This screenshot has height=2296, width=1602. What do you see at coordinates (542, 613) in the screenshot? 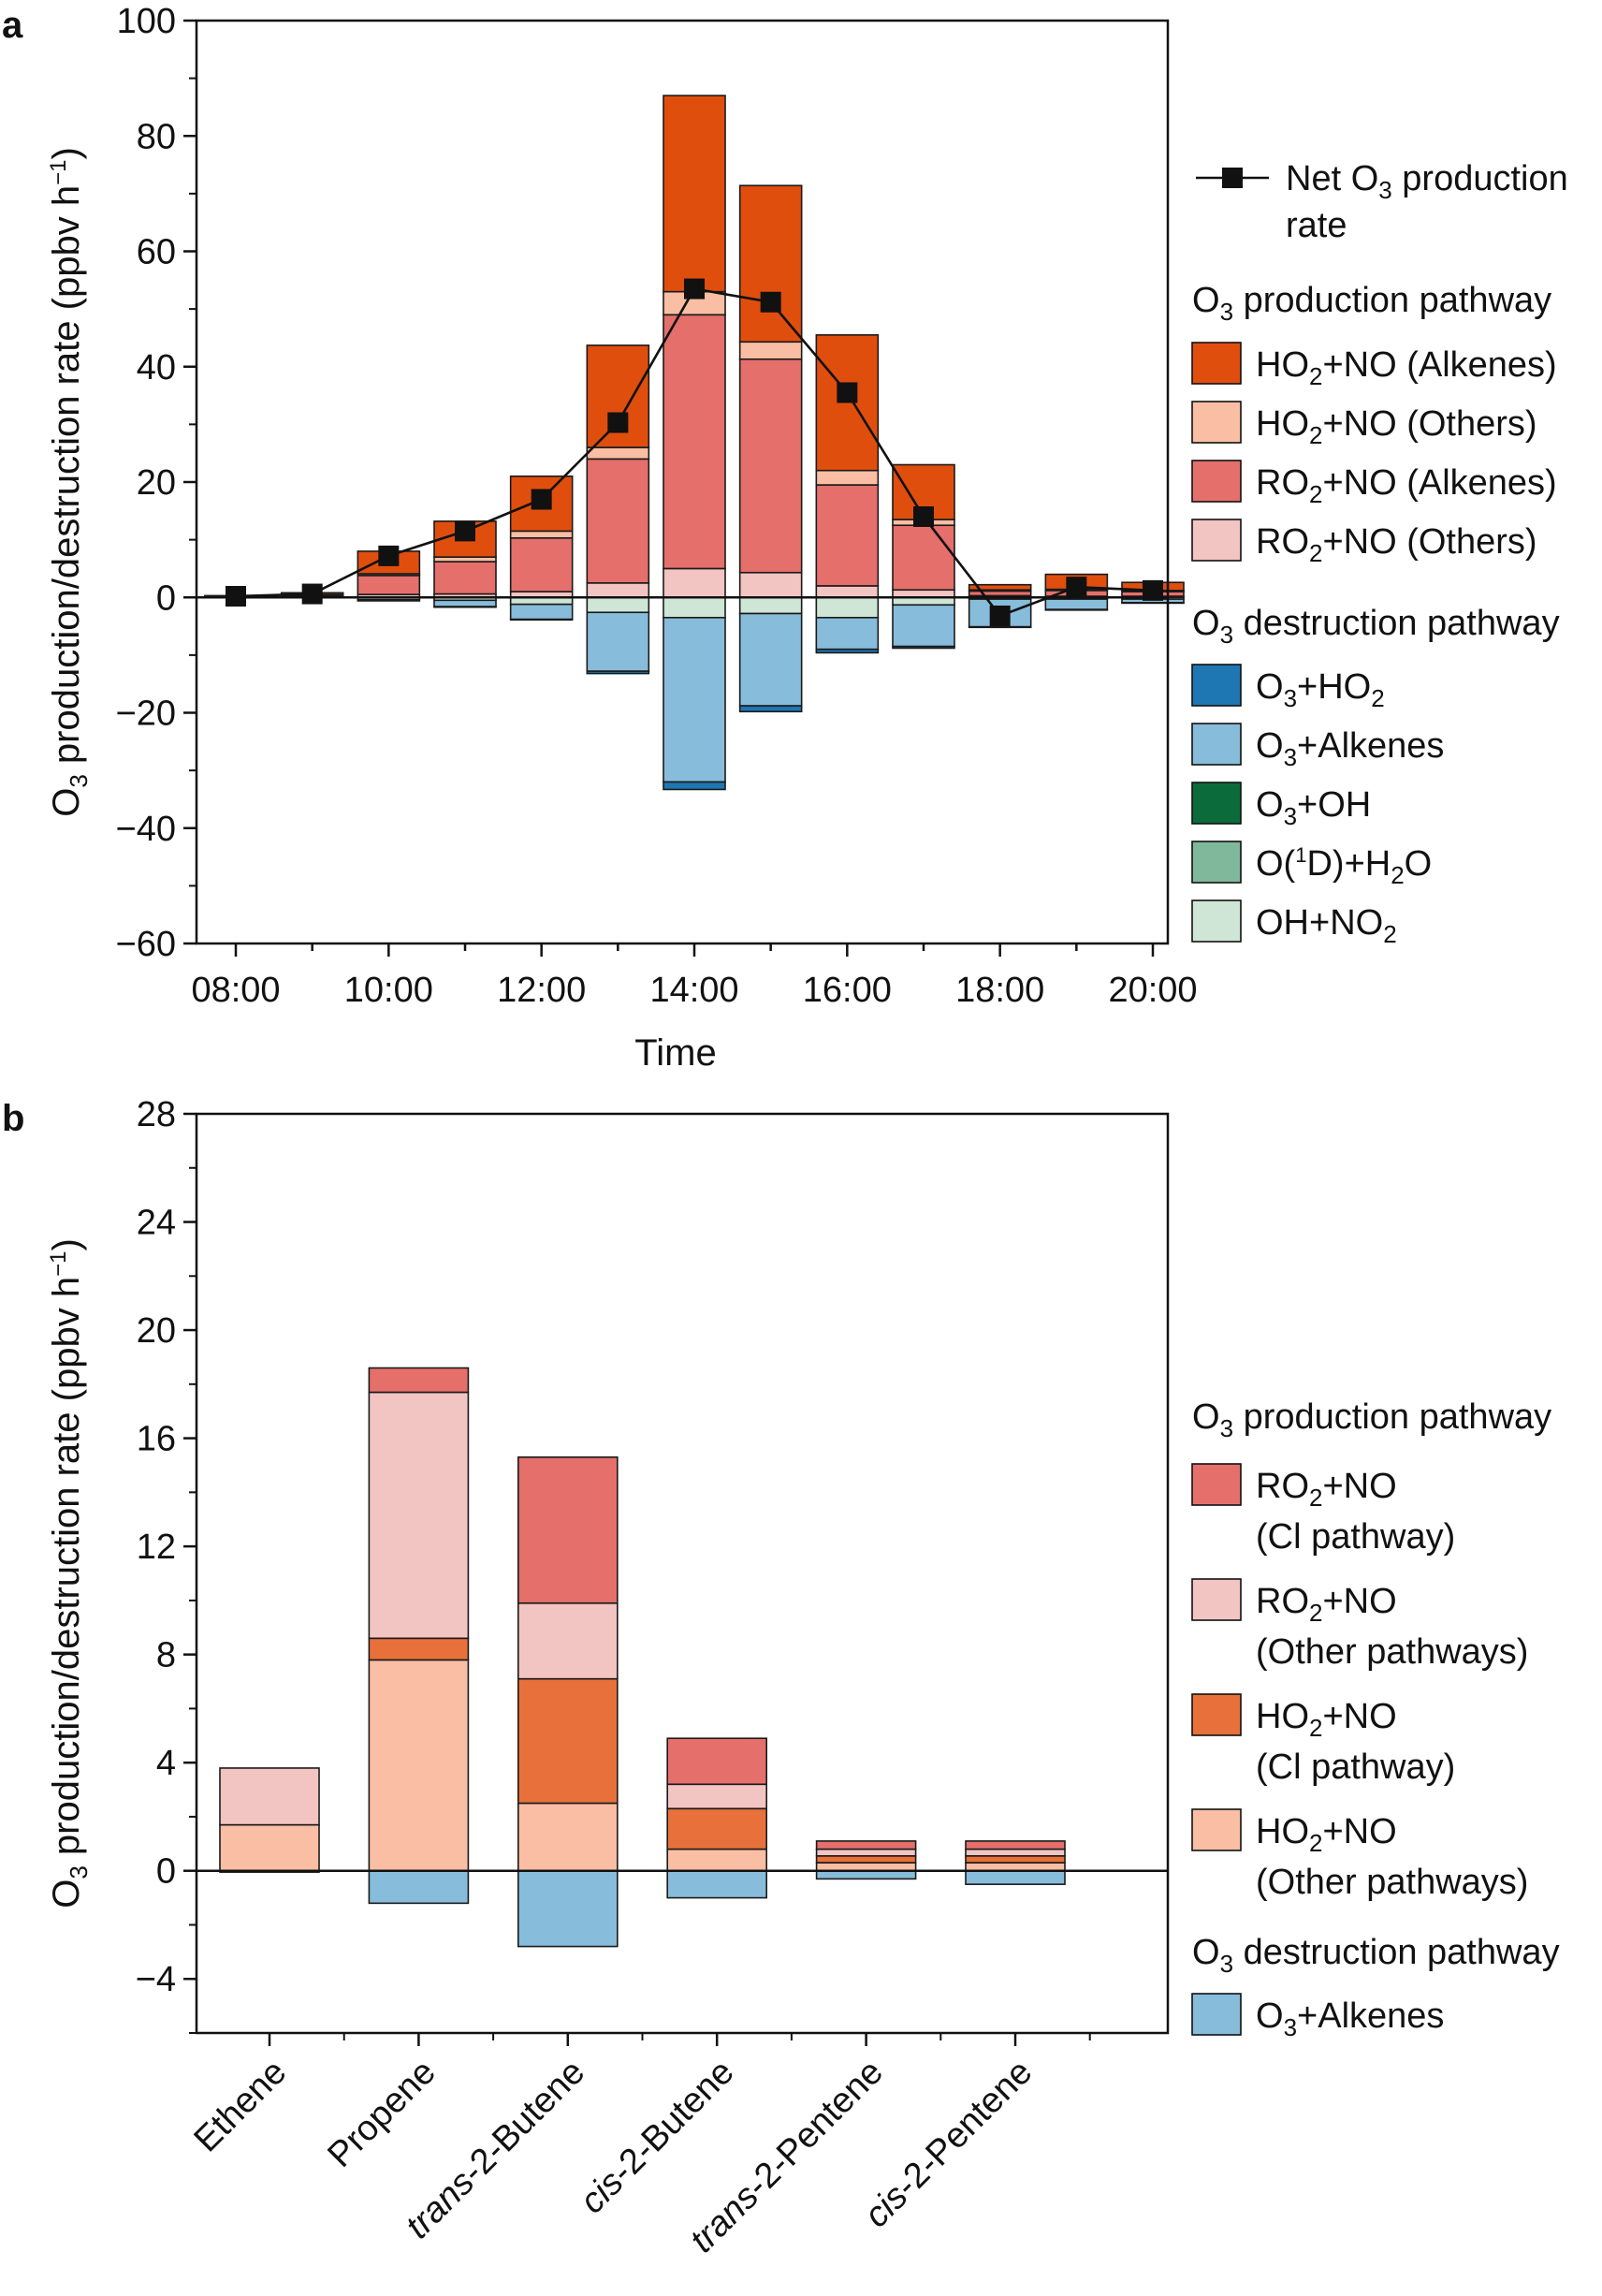
I see `bar-a-dest-3-12:00` at bounding box center [542, 613].